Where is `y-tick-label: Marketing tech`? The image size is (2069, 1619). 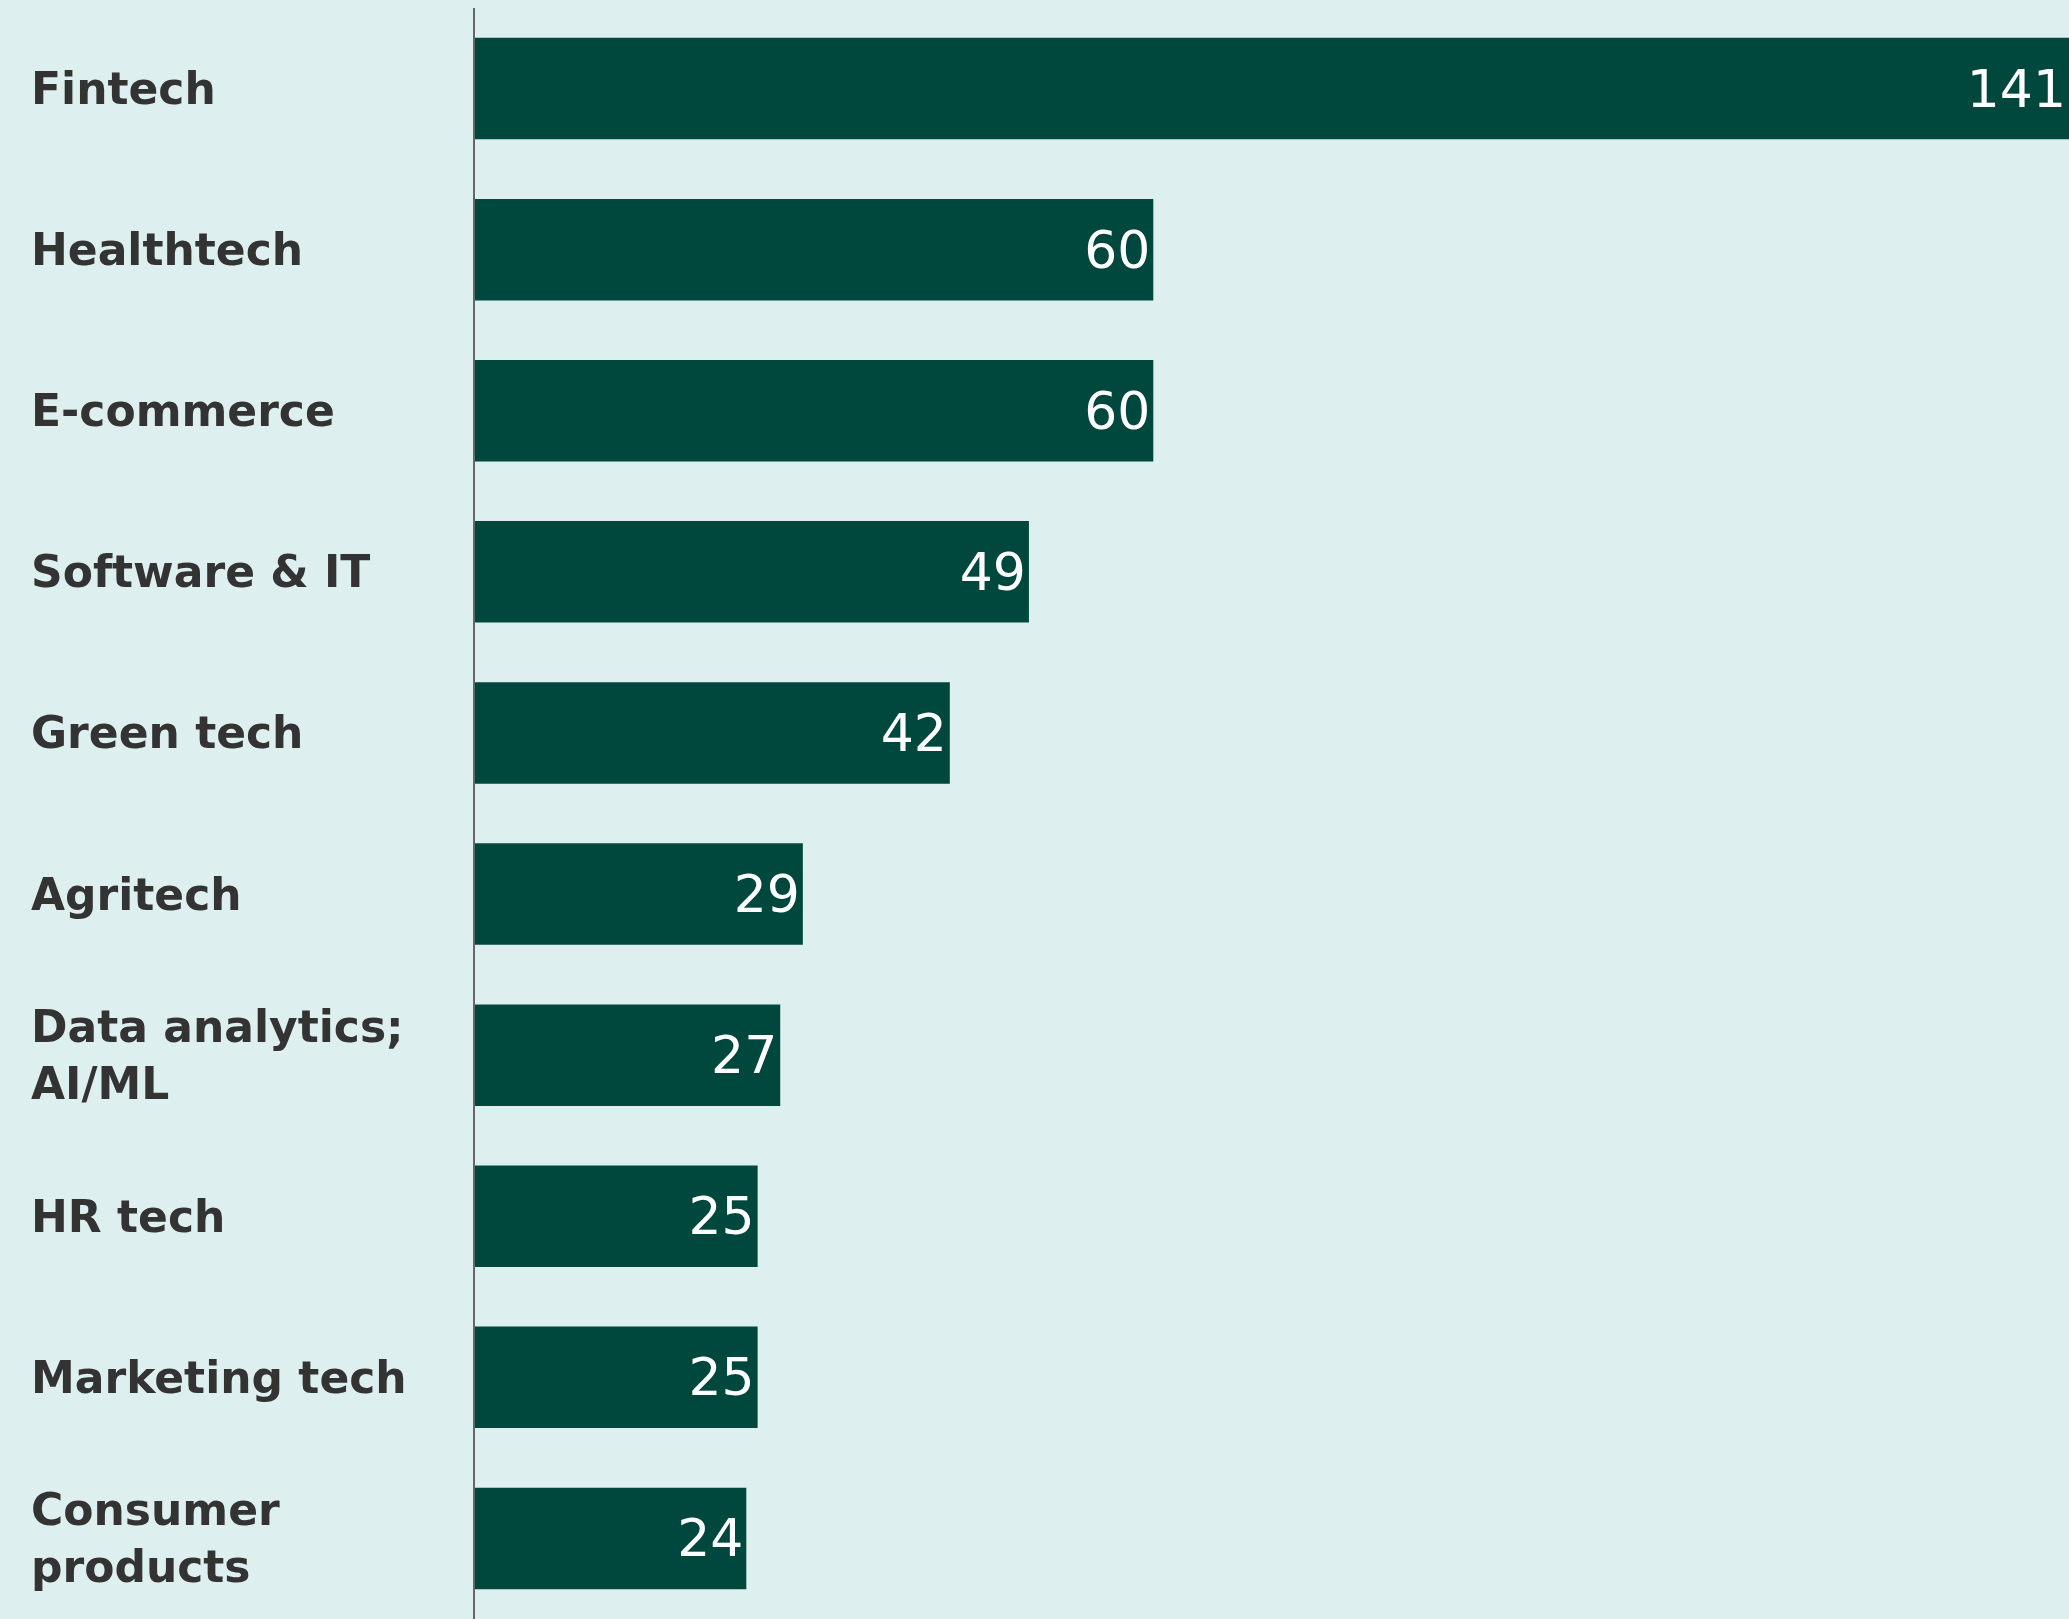
y-tick-label: Marketing tech is located at coordinates (219, 1377).